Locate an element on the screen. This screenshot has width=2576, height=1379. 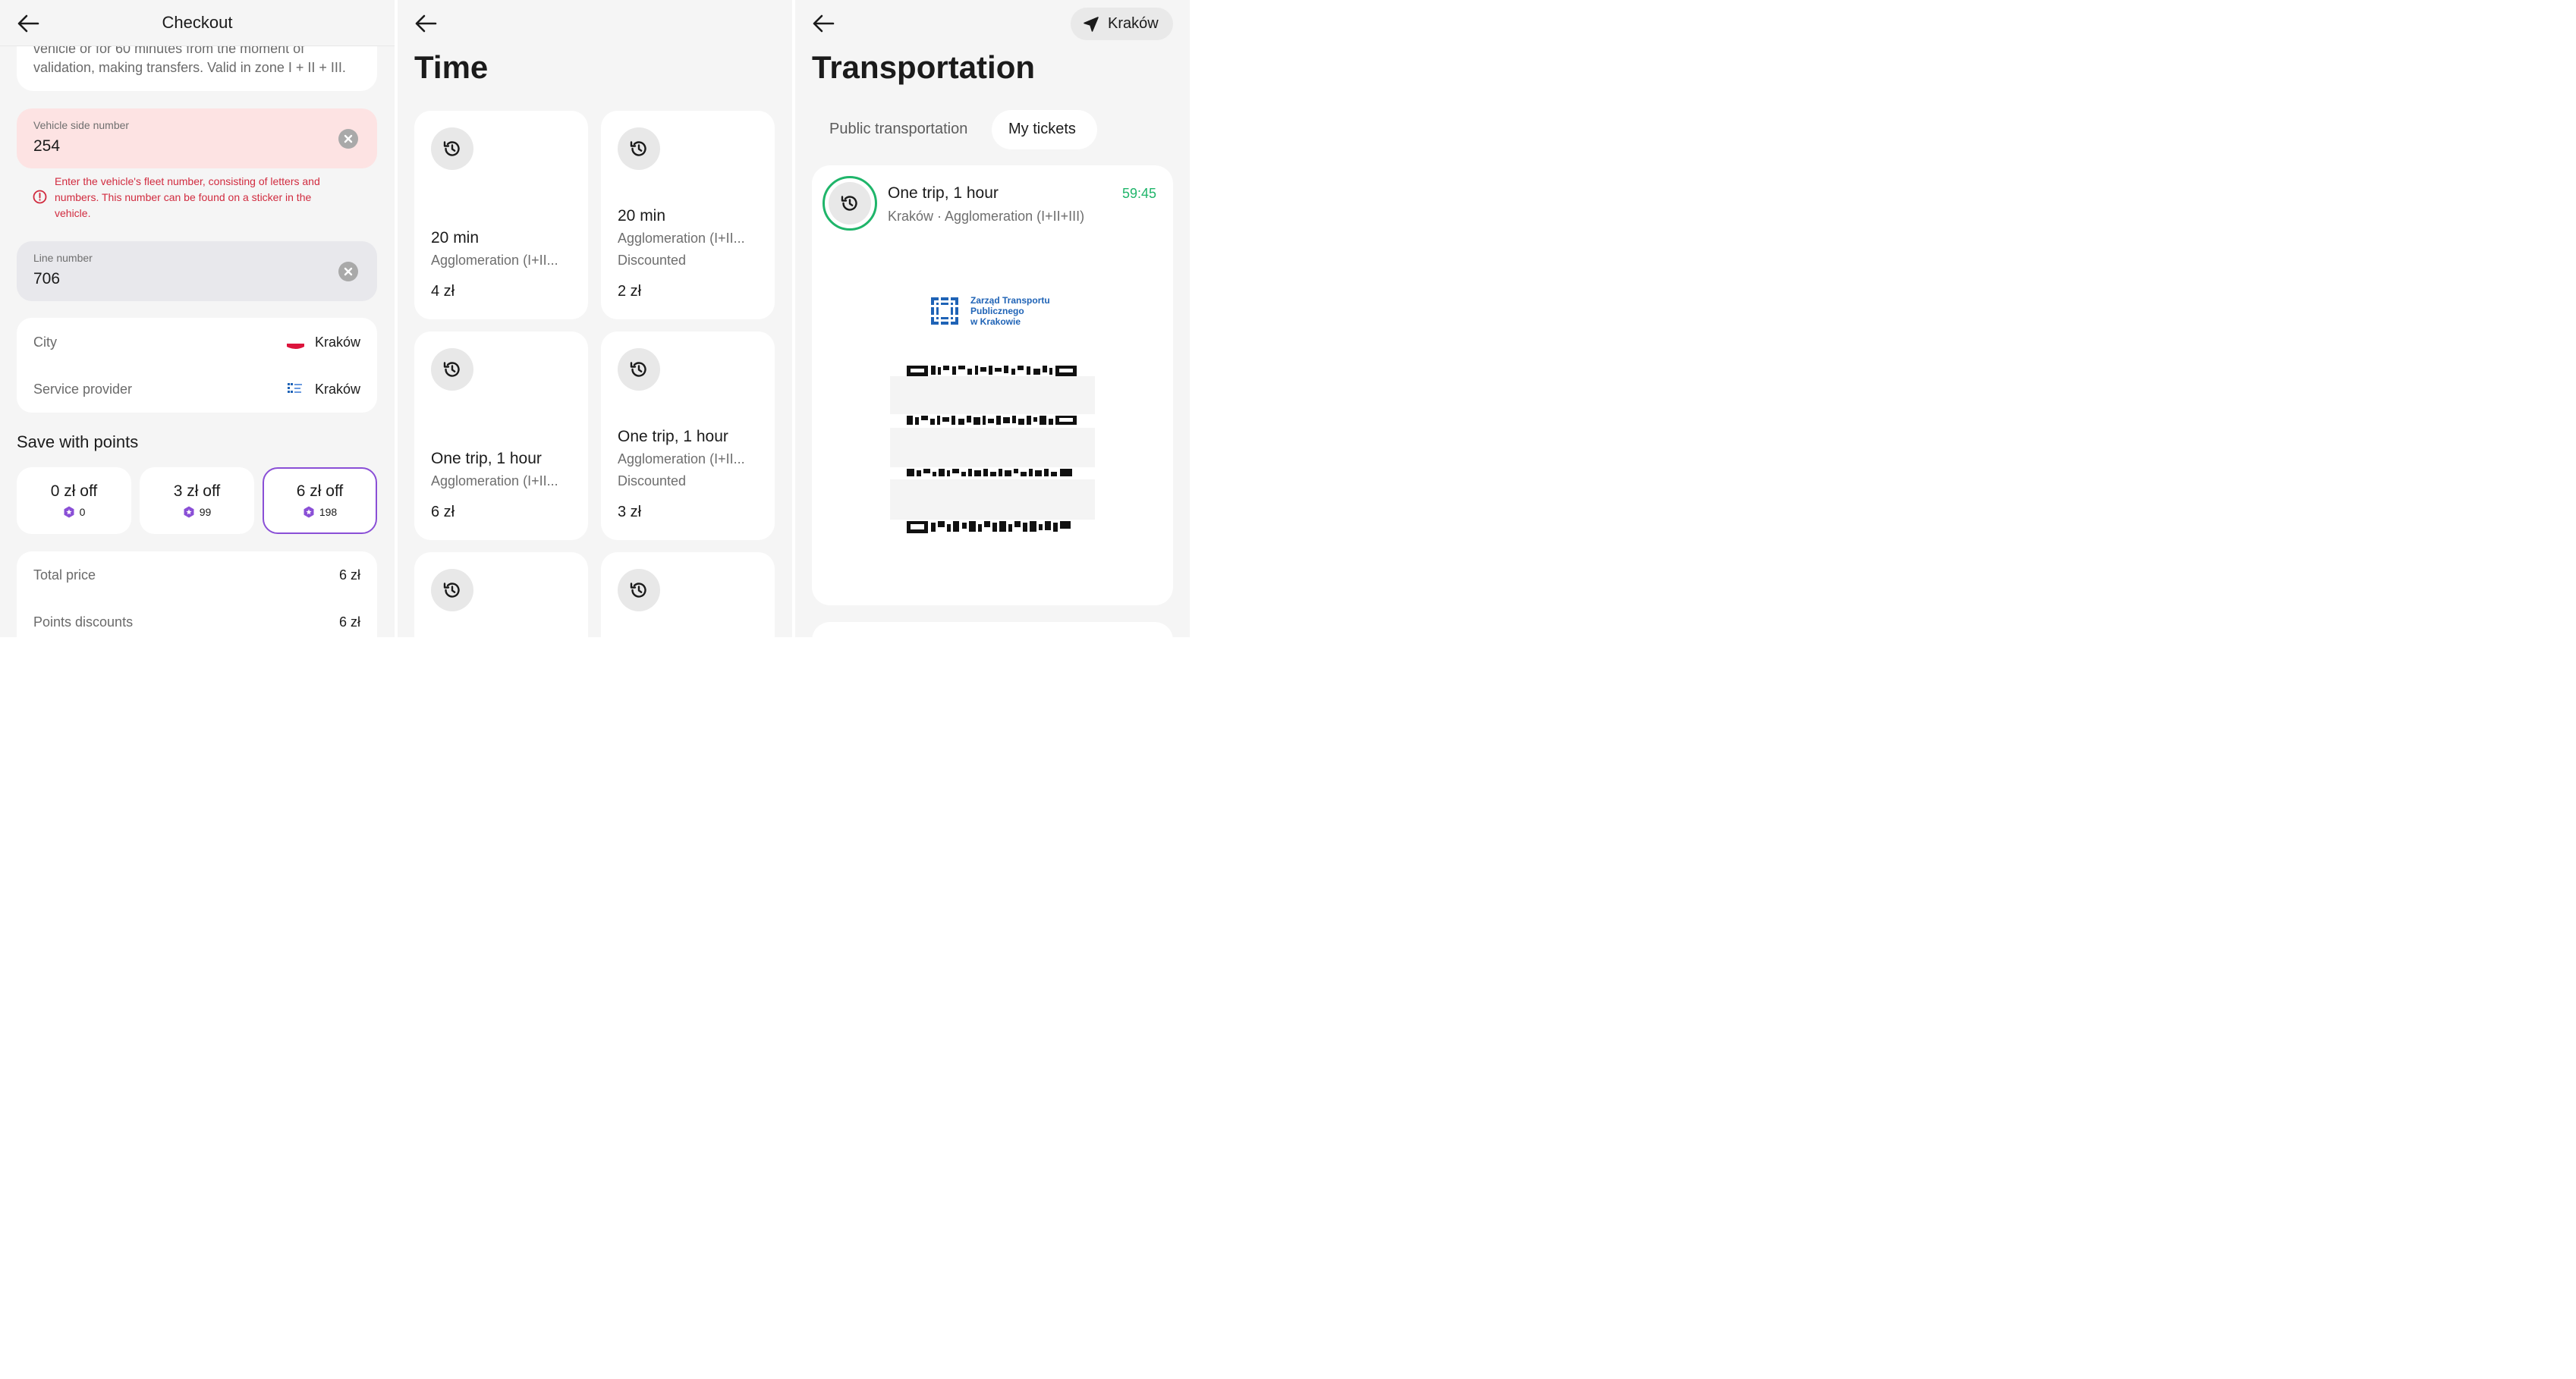
next-ticket-card-partial is located at coordinates (992, 629).